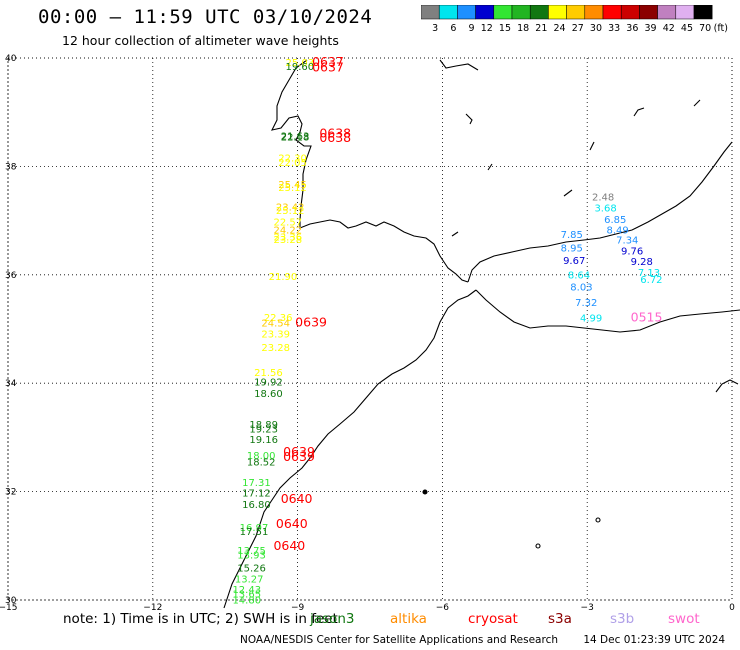 The image size is (740, 650). Describe the element at coordinates (703, 12) in the screenshot. I see `legend-swatch` at that location.